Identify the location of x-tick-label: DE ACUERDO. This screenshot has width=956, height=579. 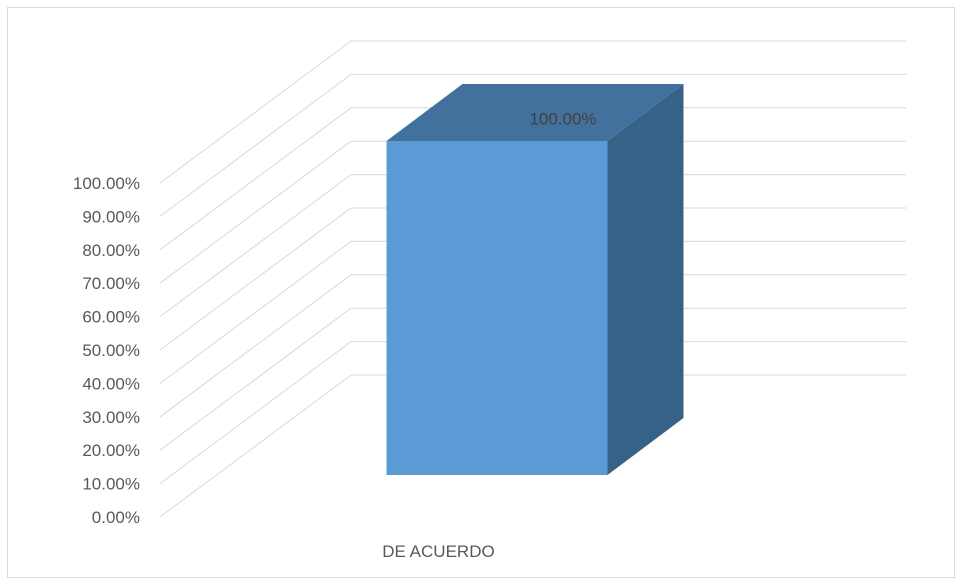
(438, 551).